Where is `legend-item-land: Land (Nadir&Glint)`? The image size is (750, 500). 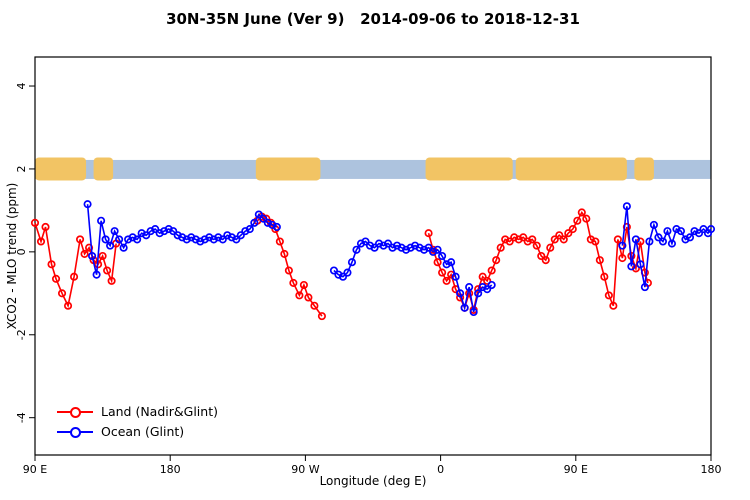
legend-item-land: Land (Nadir&Glint) is located at coordinates (137, 412).